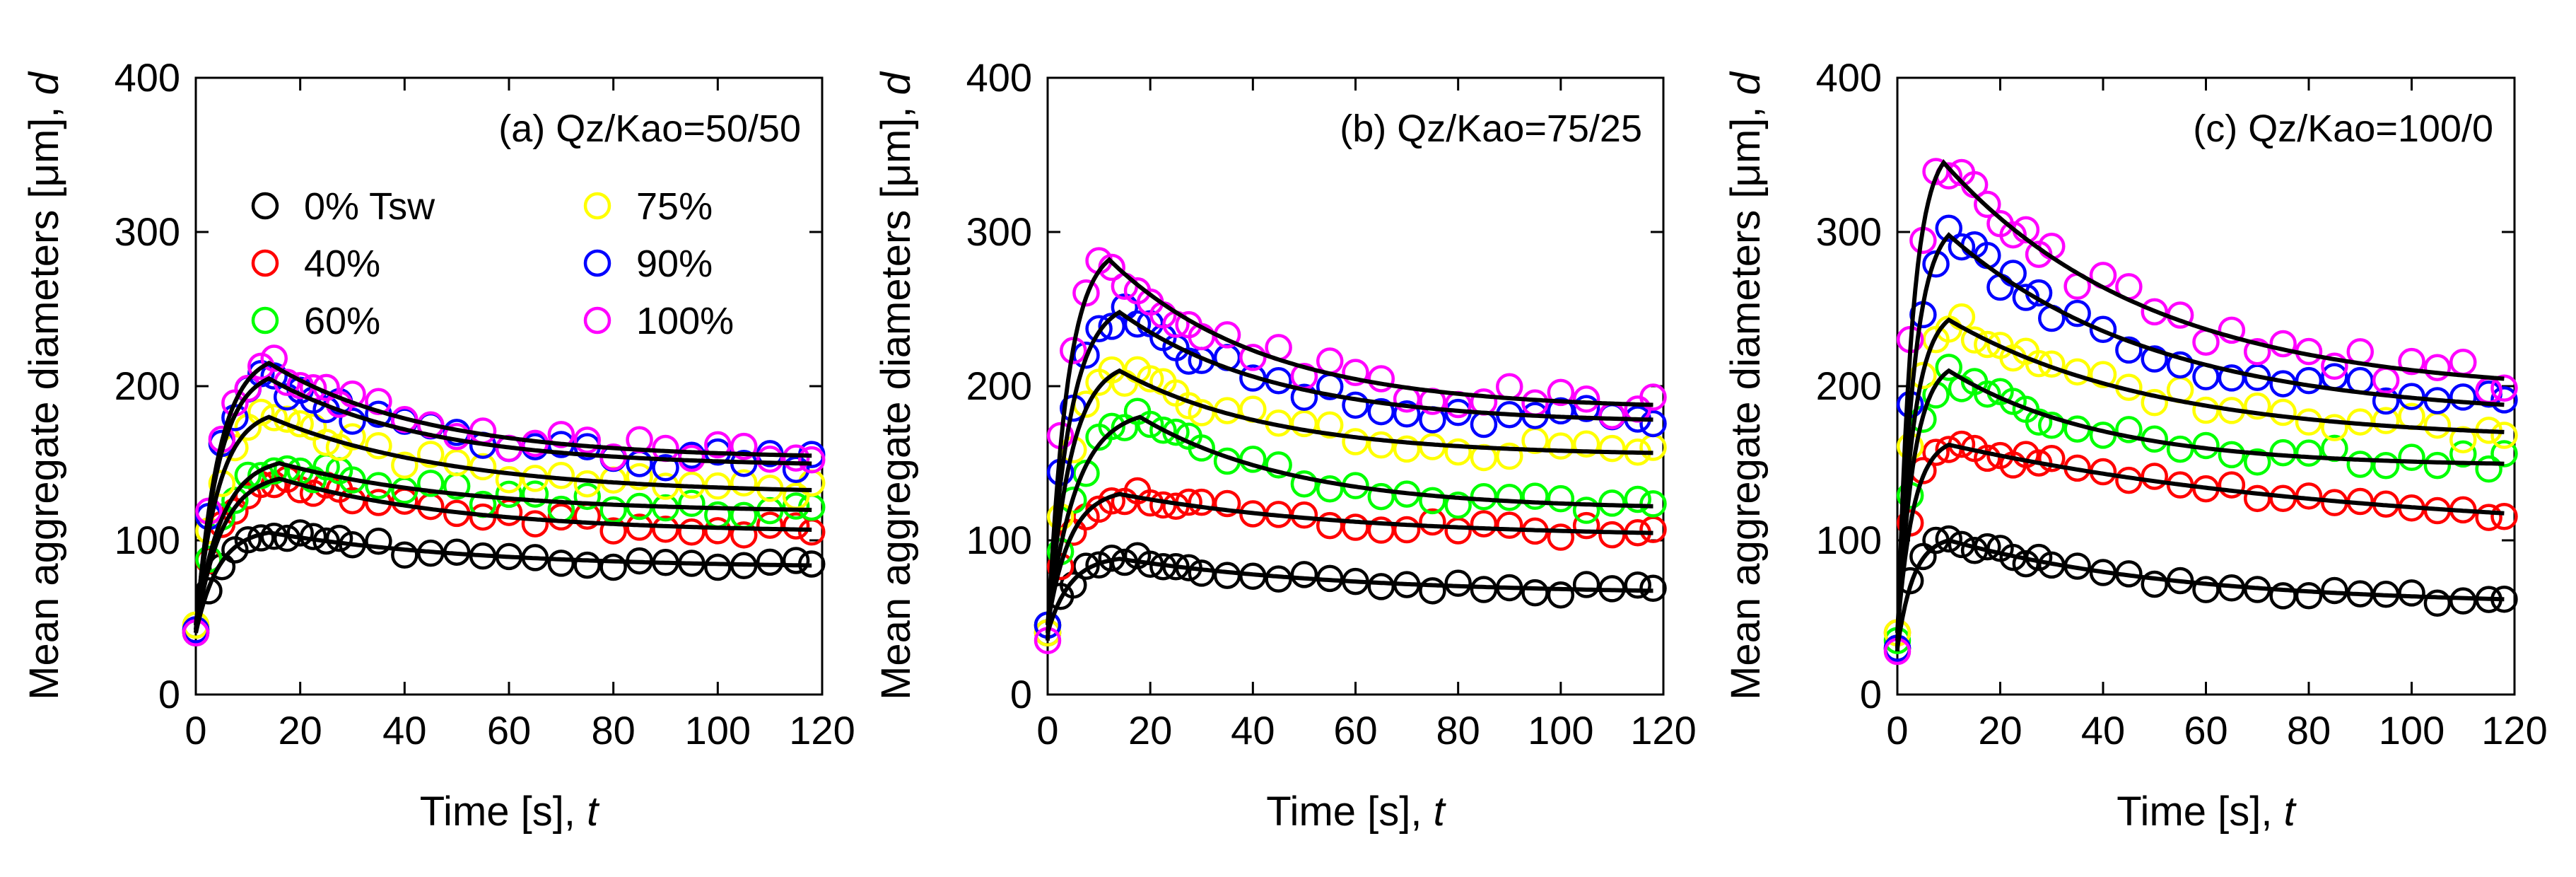 Image resolution: width=2576 pixels, height=877 pixels. What do you see at coordinates (999, 78) in the screenshot?
I see `y-tick-label: 400` at bounding box center [999, 78].